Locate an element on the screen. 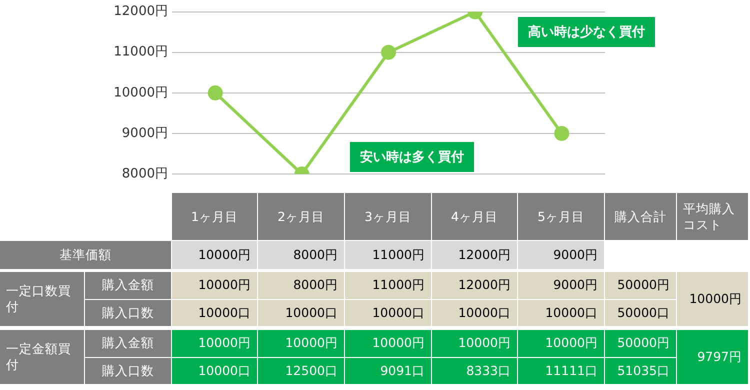 This screenshot has height=390, width=750. text: 12000円 is located at coordinates (475, 286).